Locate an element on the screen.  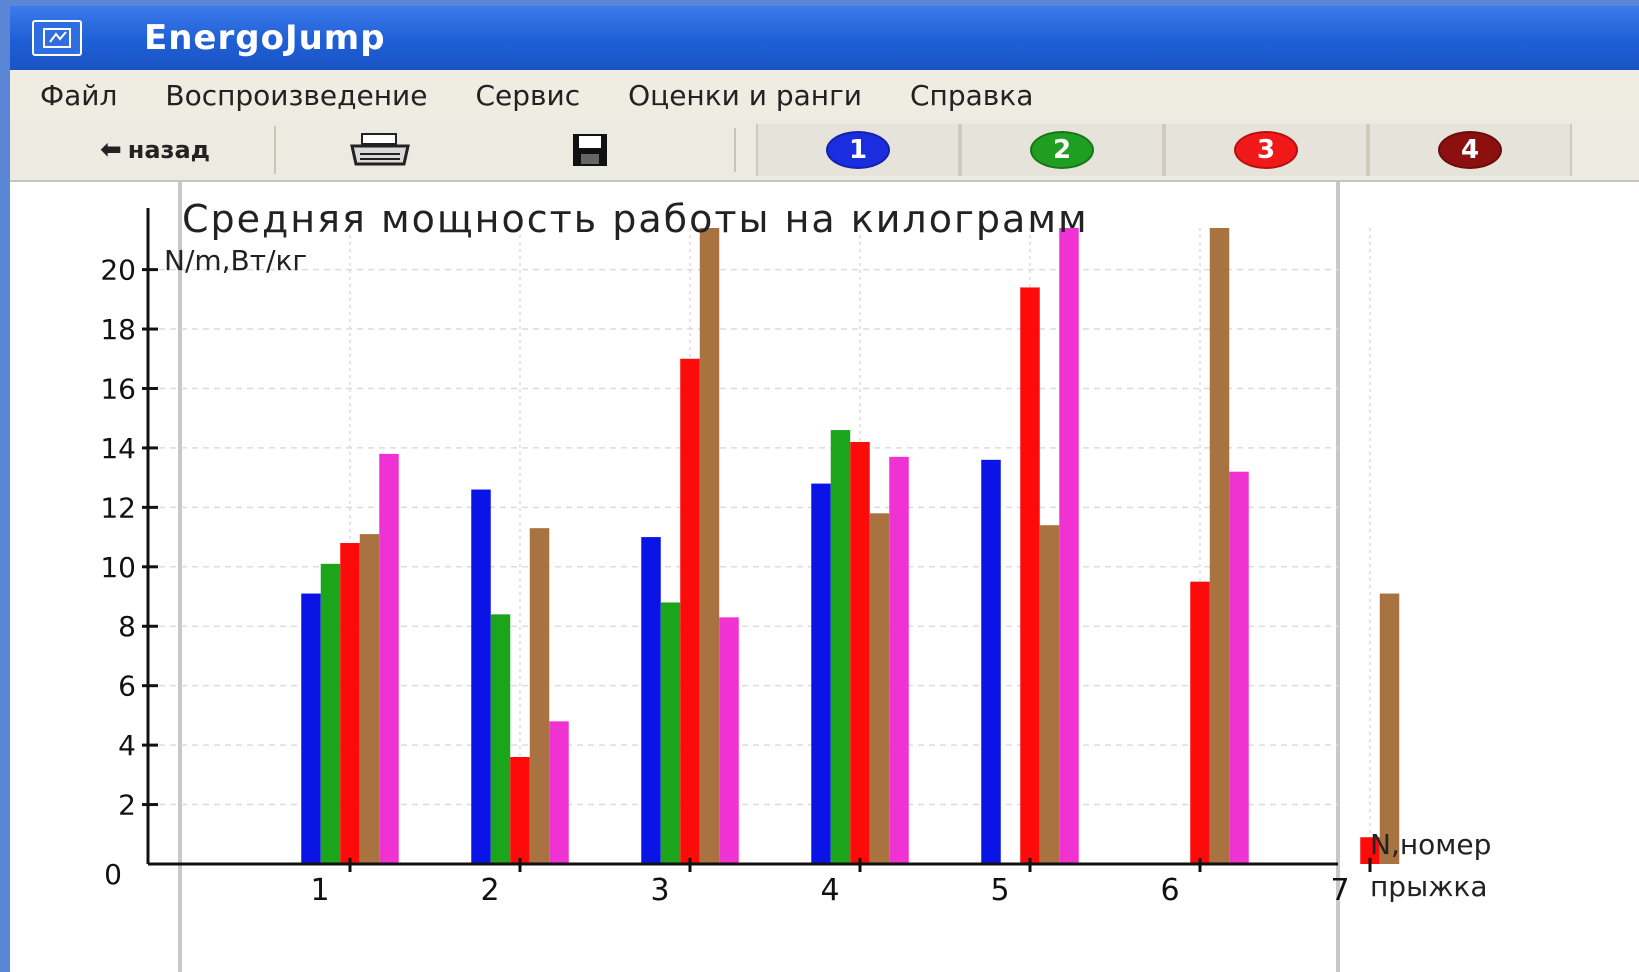
floppy-disk-icon is located at coordinates (590, 150).